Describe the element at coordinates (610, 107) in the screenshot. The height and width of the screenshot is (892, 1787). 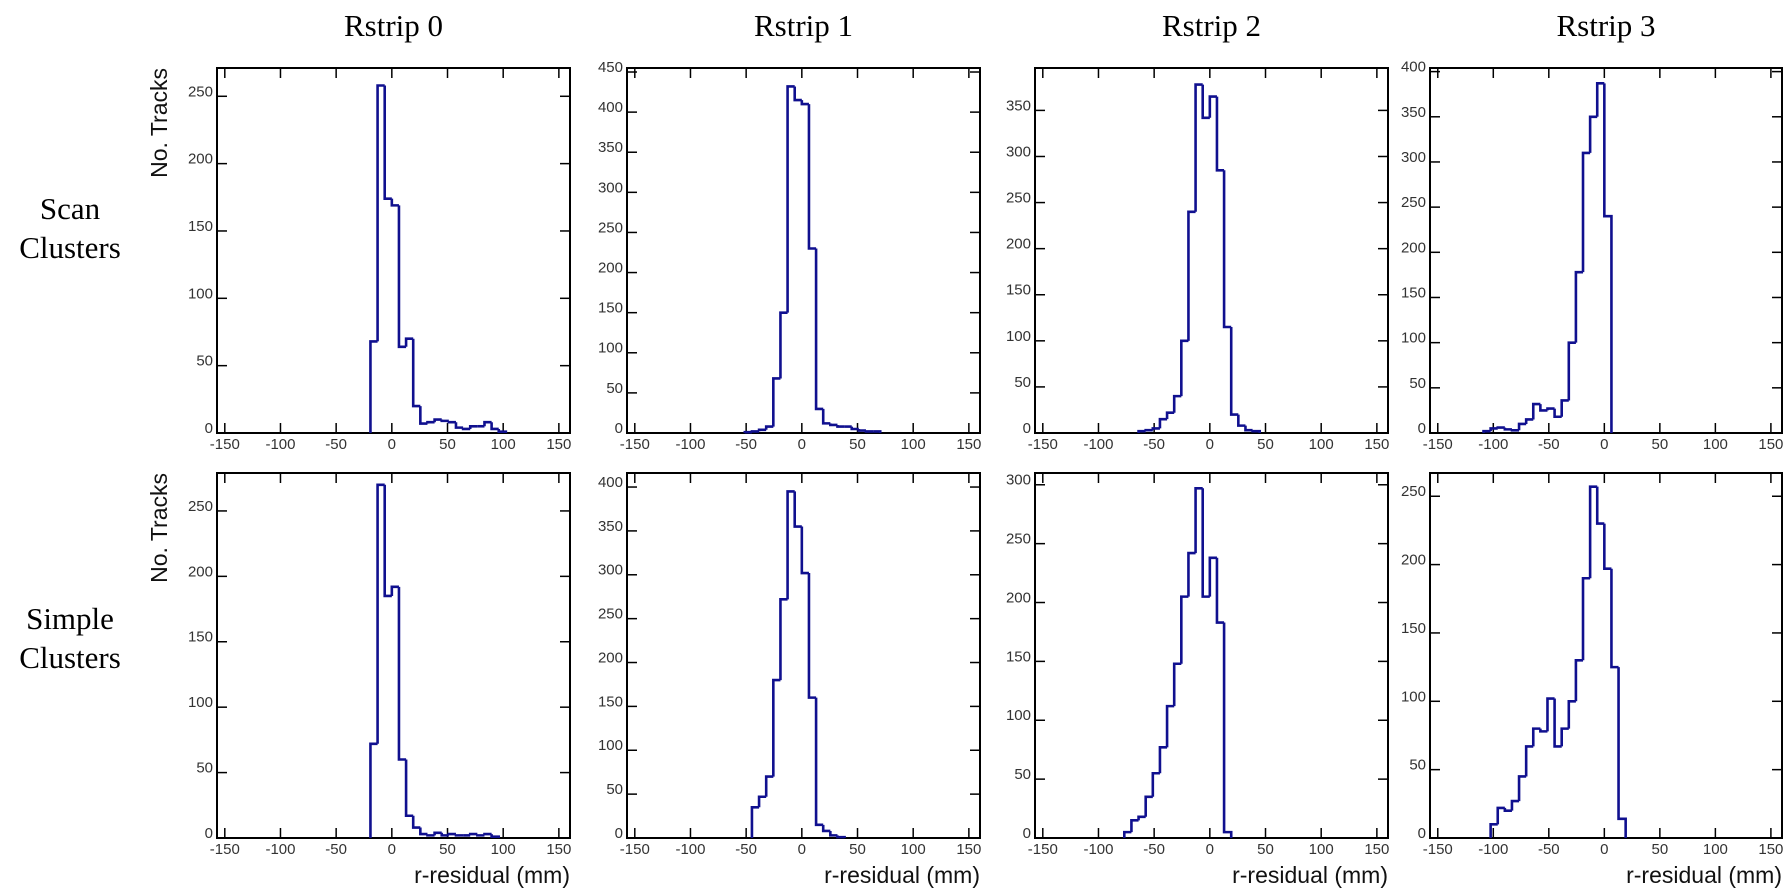
I see `y-tick-label: 400` at that location.